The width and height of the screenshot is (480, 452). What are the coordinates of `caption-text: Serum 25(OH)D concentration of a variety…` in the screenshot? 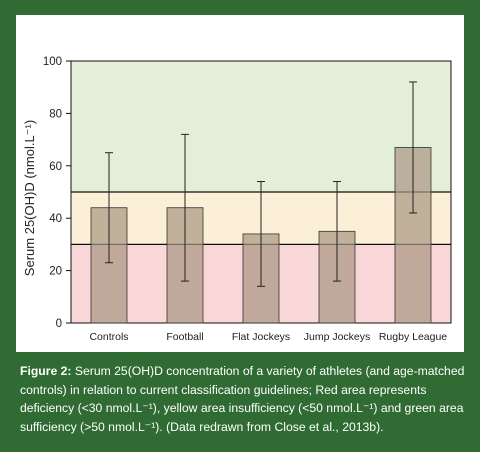 It's located at (242, 399).